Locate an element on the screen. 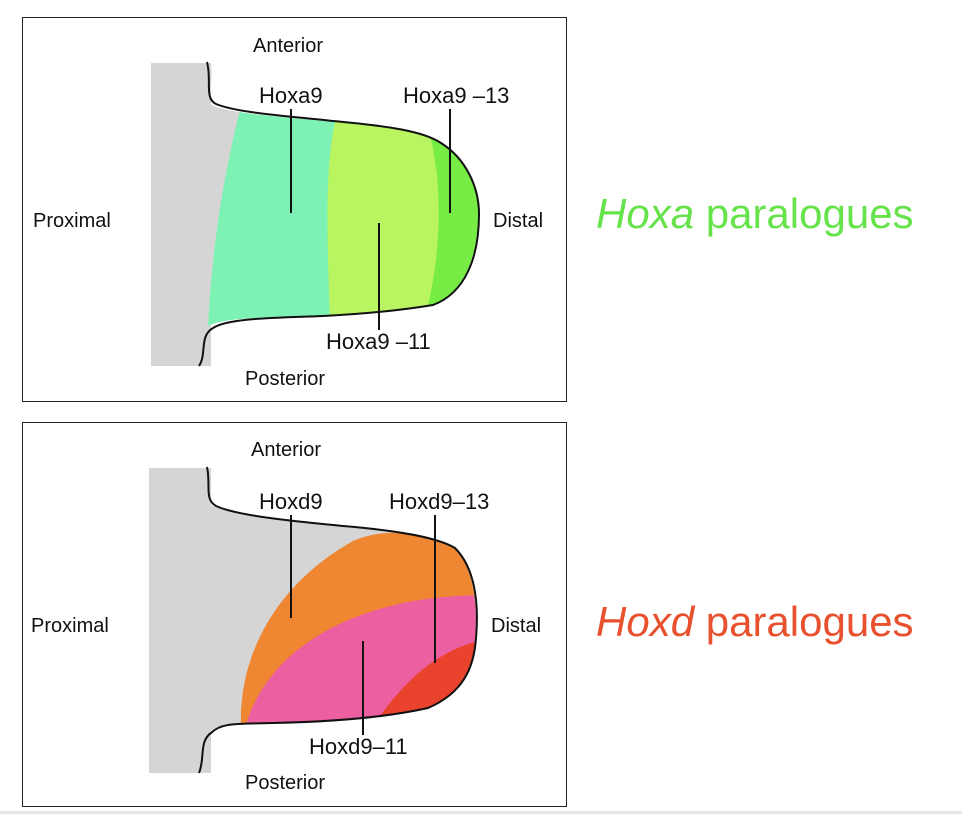 The width and height of the screenshot is (962, 814). hoxd9-13-gene-label: Hoxd9–13 is located at coordinates (439, 501).